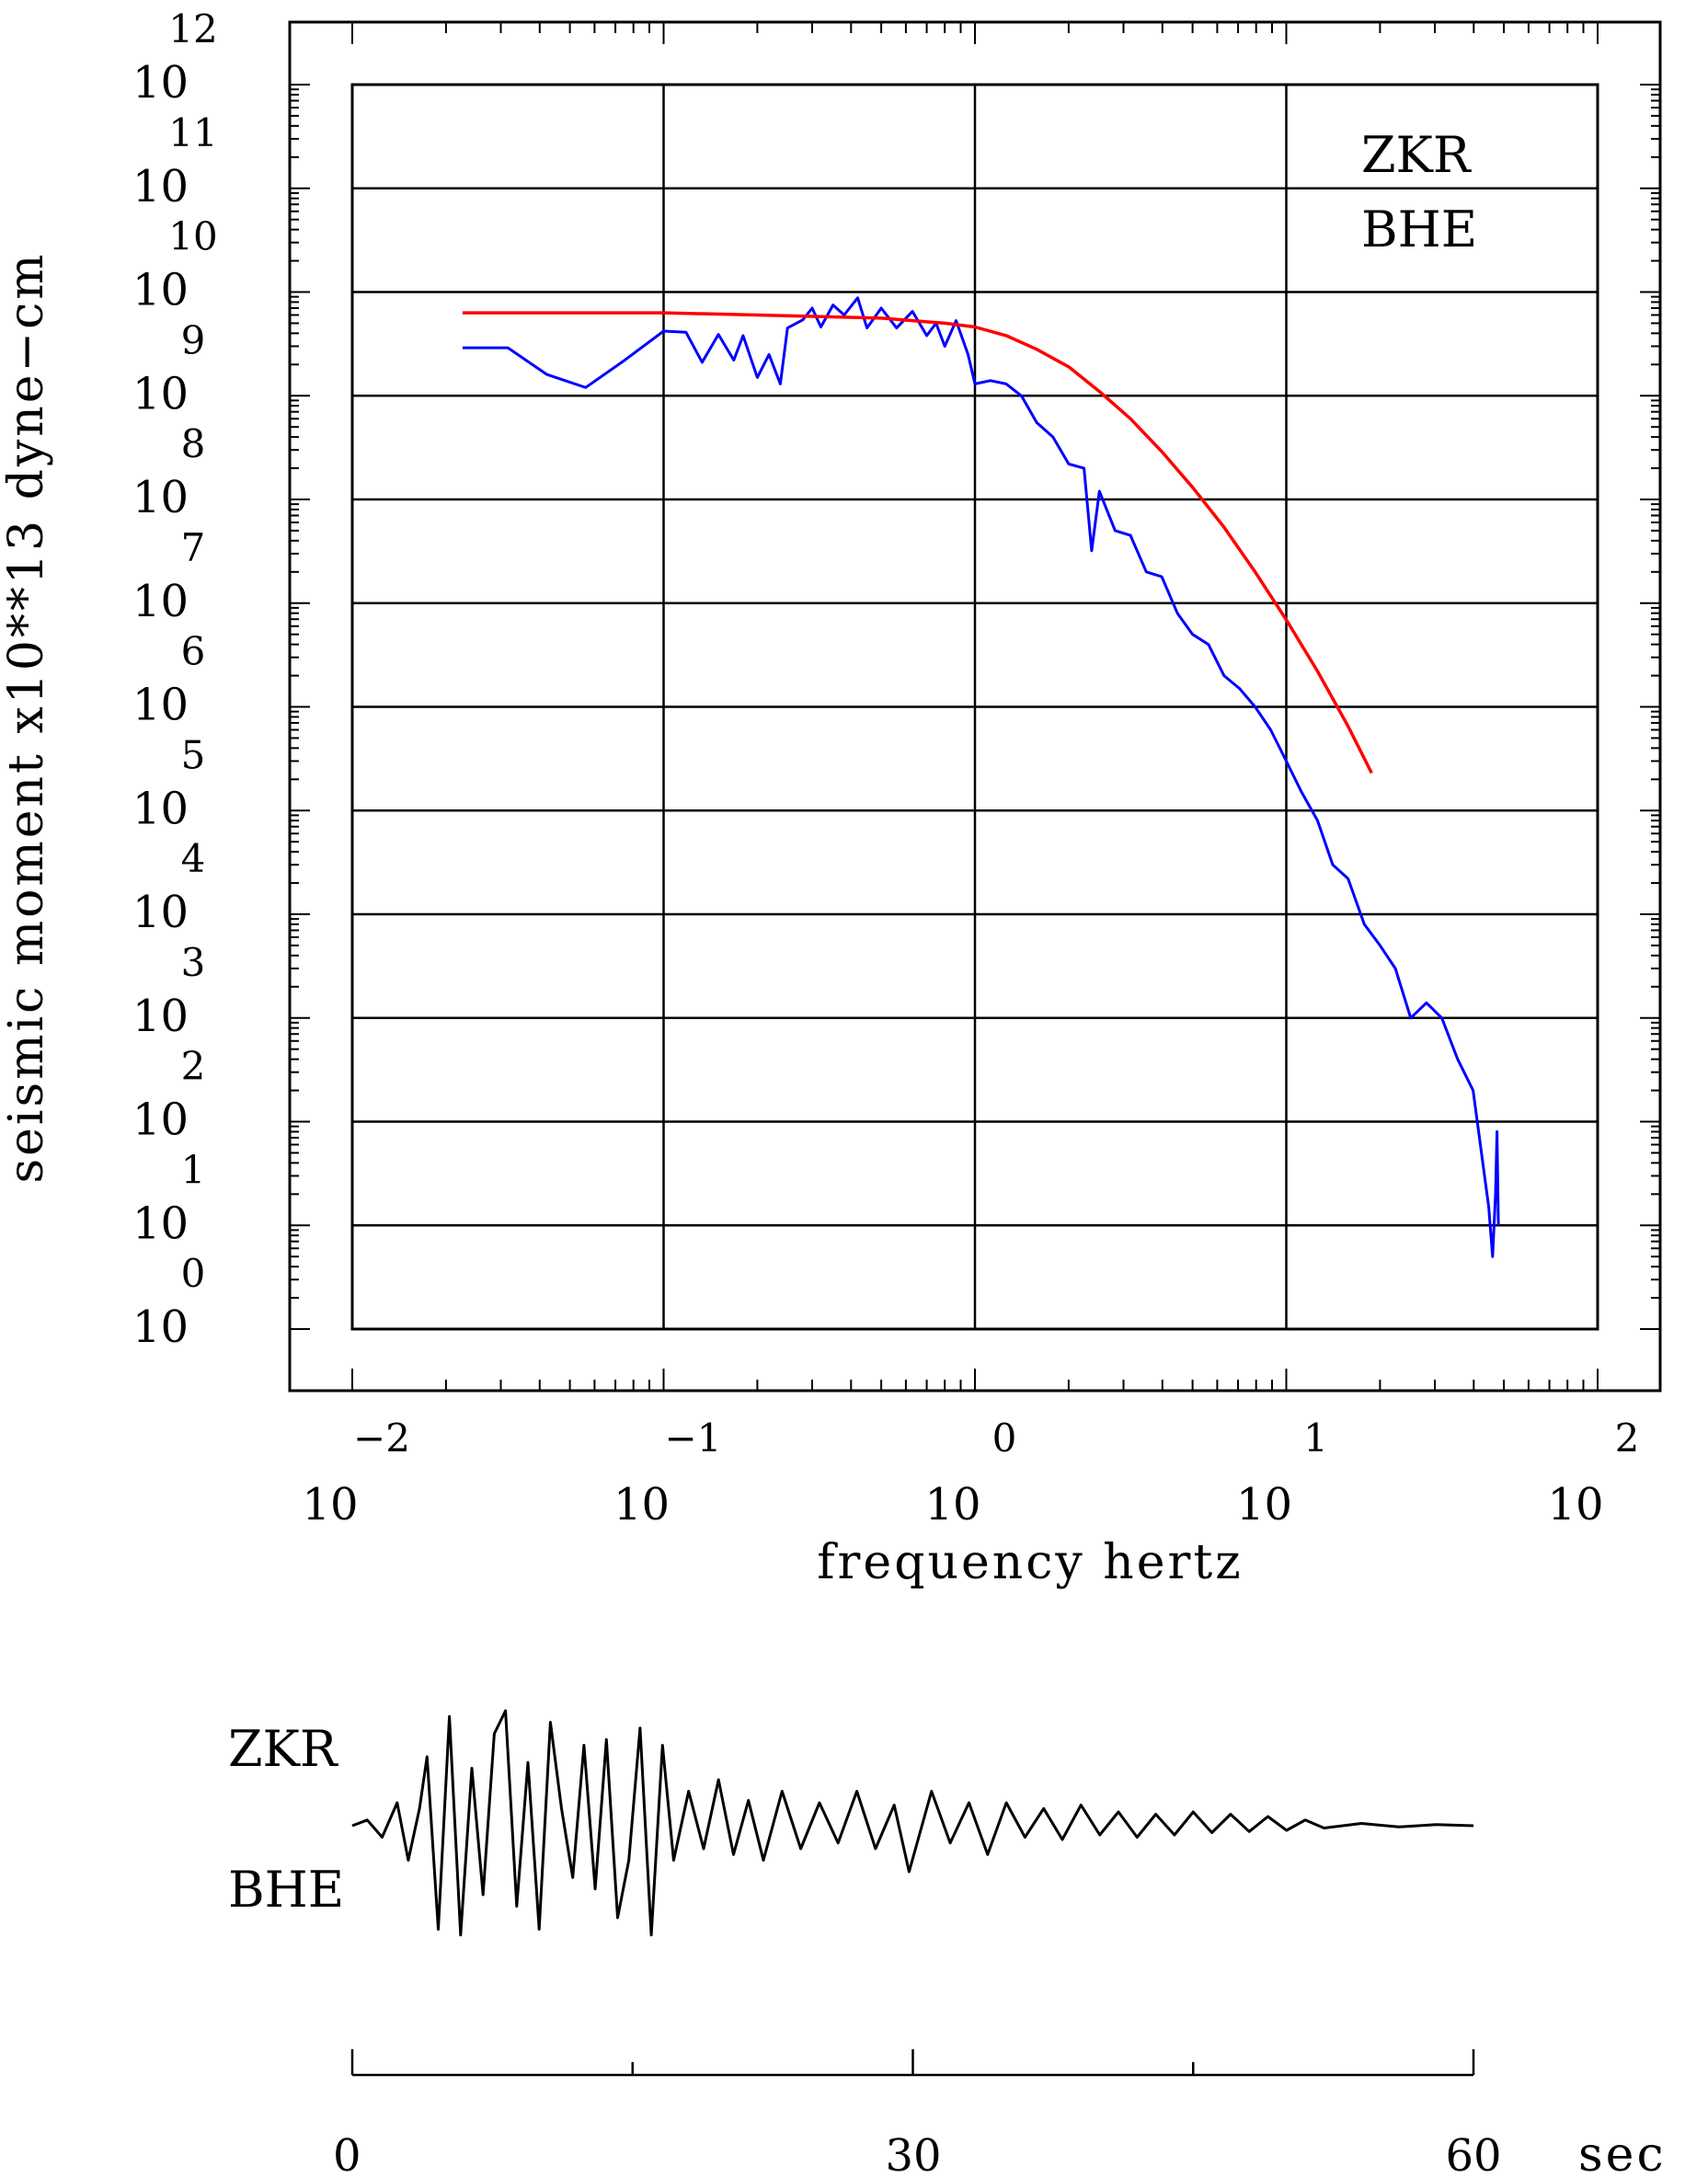  Describe the element at coordinates (1030, 1562) in the screenshot. I see `x-axis-label: frequency hertz` at that location.